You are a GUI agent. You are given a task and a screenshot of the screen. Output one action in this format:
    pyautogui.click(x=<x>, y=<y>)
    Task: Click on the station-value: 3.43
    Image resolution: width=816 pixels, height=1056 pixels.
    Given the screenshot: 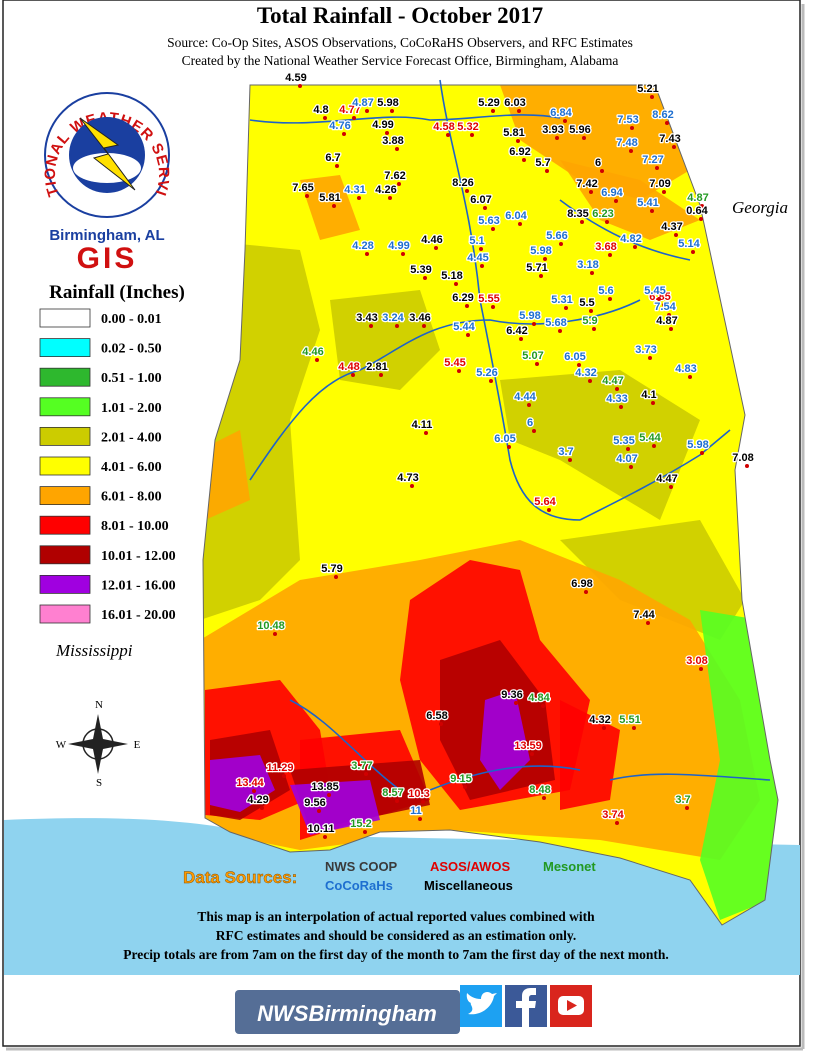 What is the action you would take?
    pyautogui.click(x=366, y=318)
    